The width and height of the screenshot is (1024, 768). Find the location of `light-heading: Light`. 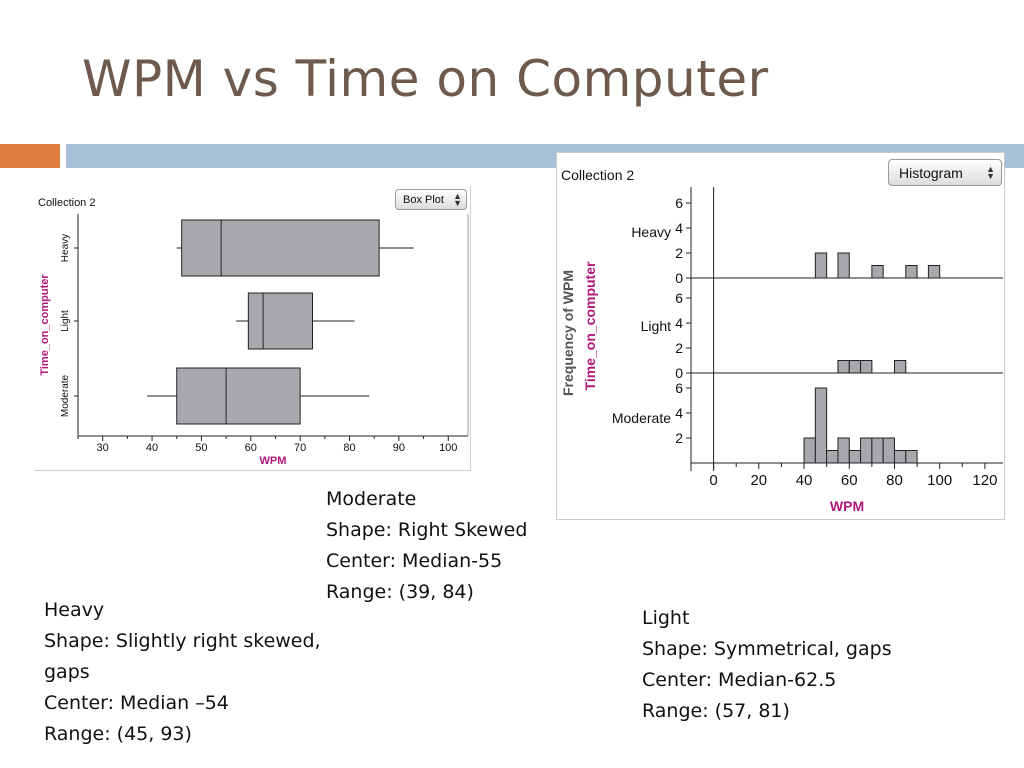

light-heading: Light is located at coordinates (666, 618).